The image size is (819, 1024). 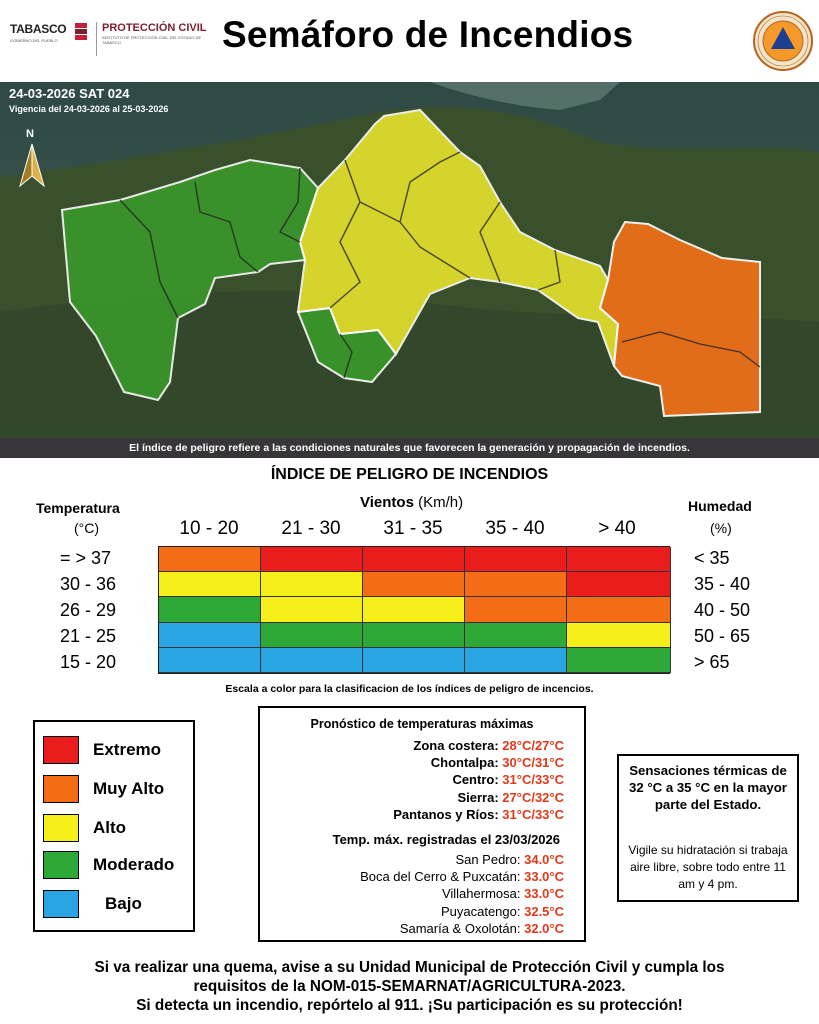 I want to click on zone-value: 28°C/27°C, so click(x=533, y=745).